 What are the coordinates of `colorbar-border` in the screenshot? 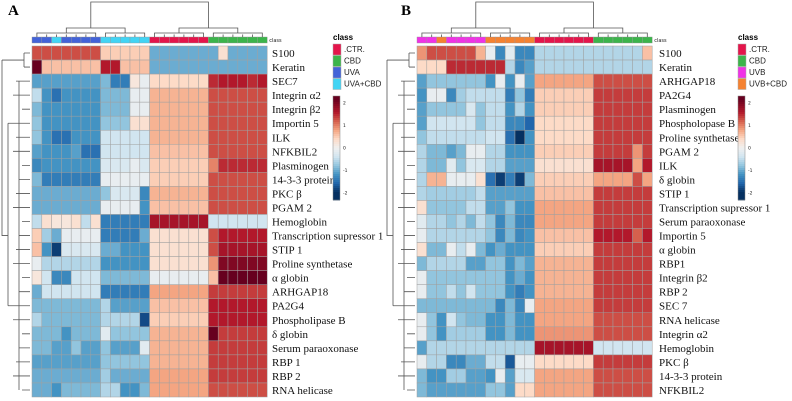 It's located at (741, 148).